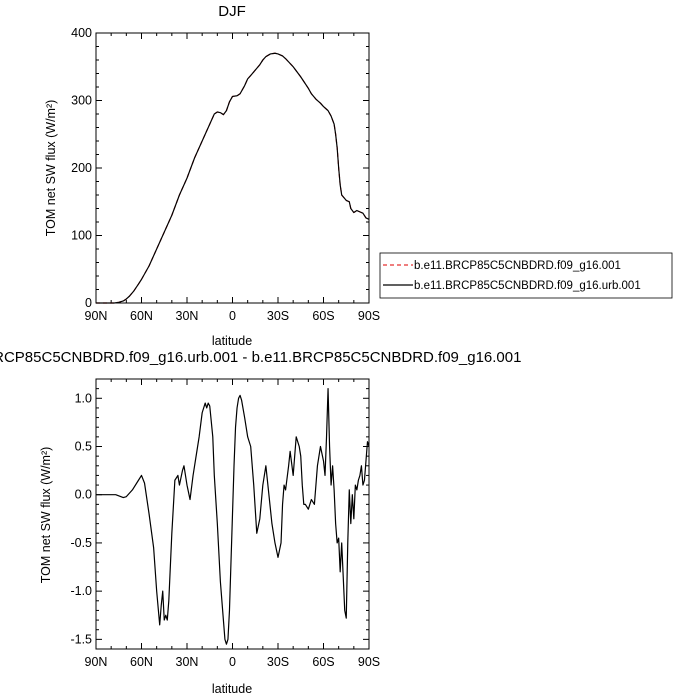  What do you see at coordinates (88, 303) in the screenshot?
I see `top-y-tick-label: 0` at bounding box center [88, 303].